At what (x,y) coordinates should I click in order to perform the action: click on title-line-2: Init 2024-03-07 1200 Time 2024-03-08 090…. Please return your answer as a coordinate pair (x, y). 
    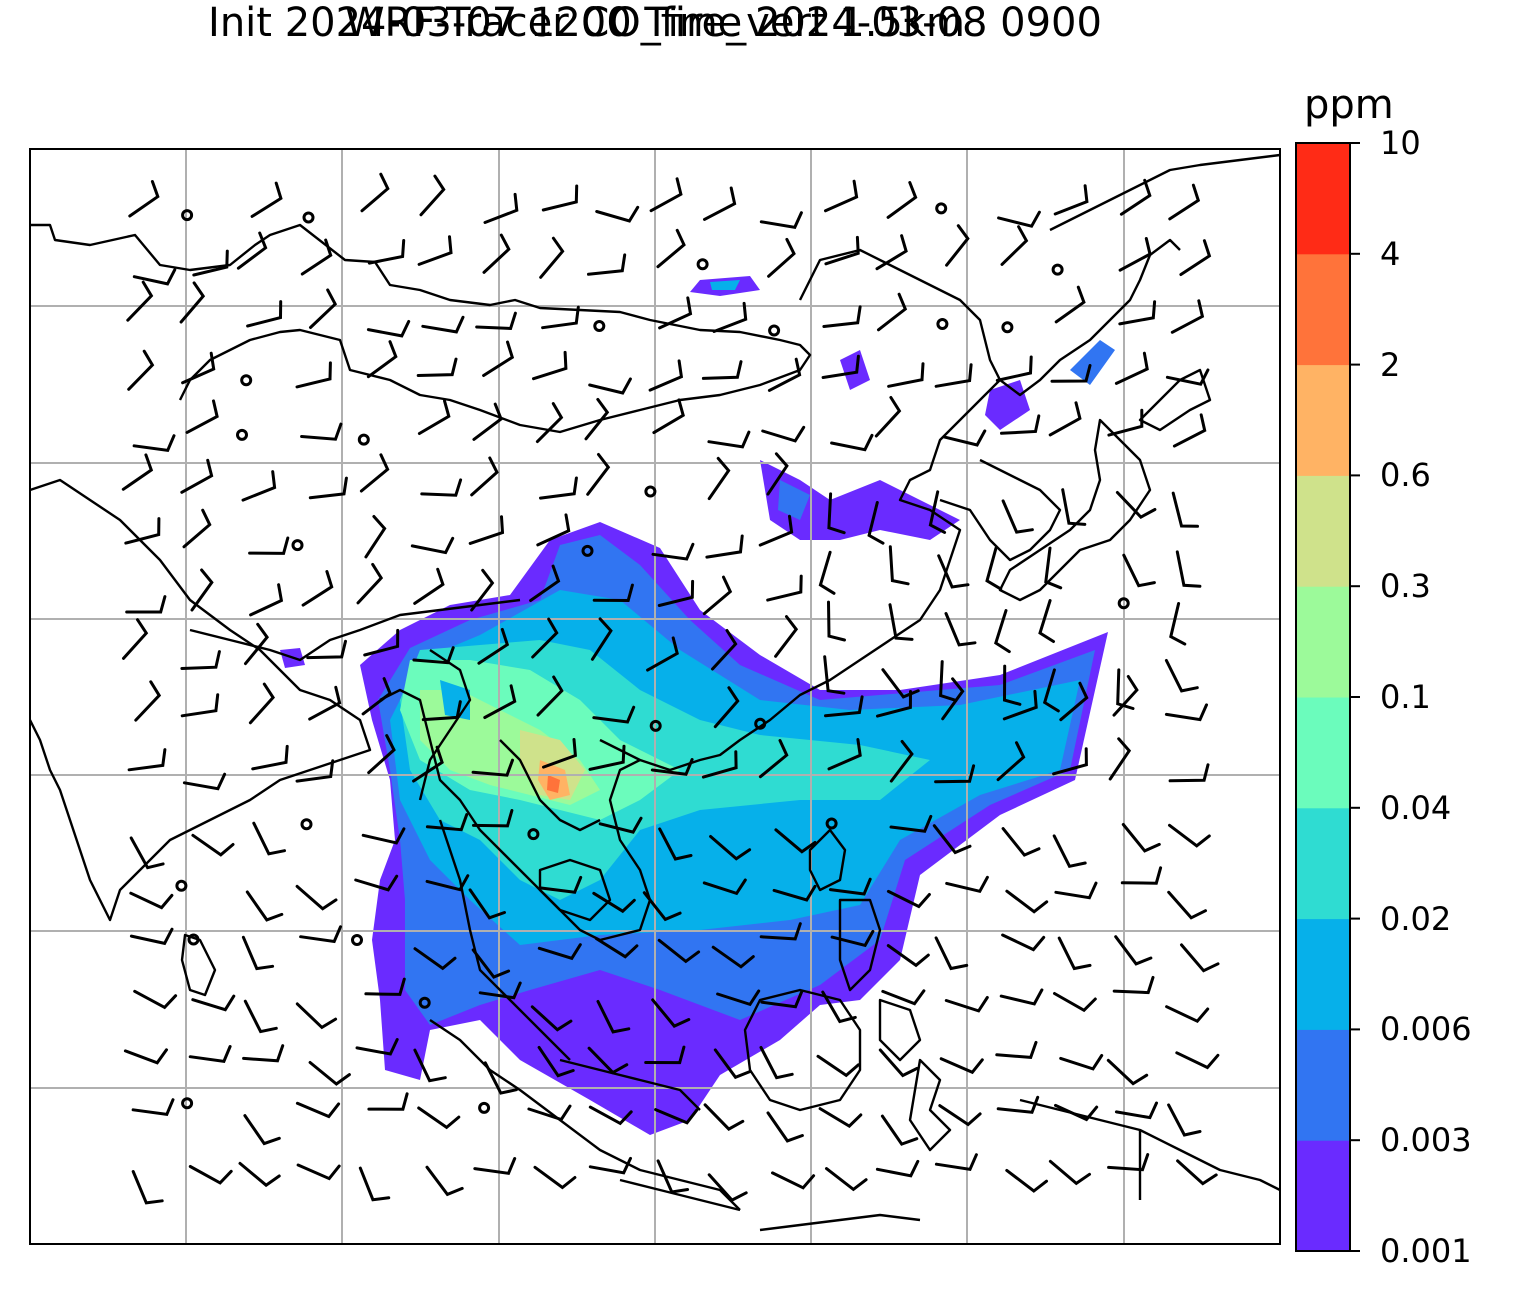
    Looking at the image, I should click on (655, 23).